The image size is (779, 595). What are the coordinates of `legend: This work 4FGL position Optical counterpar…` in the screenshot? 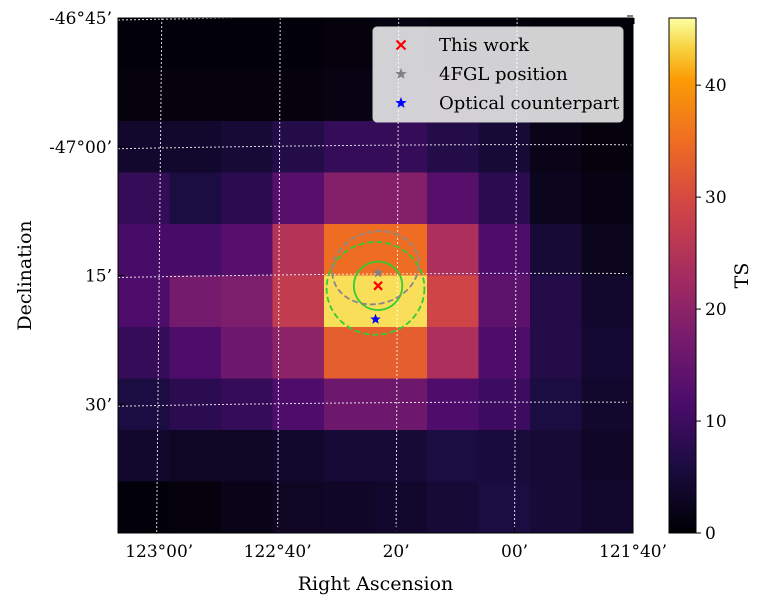 It's located at (498, 74).